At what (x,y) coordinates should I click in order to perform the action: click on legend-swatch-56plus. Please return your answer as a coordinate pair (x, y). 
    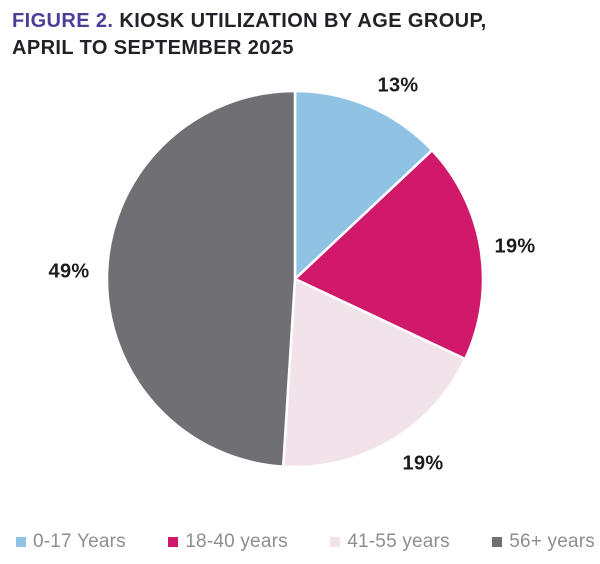
    Looking at the image, I should click on (497, 542).